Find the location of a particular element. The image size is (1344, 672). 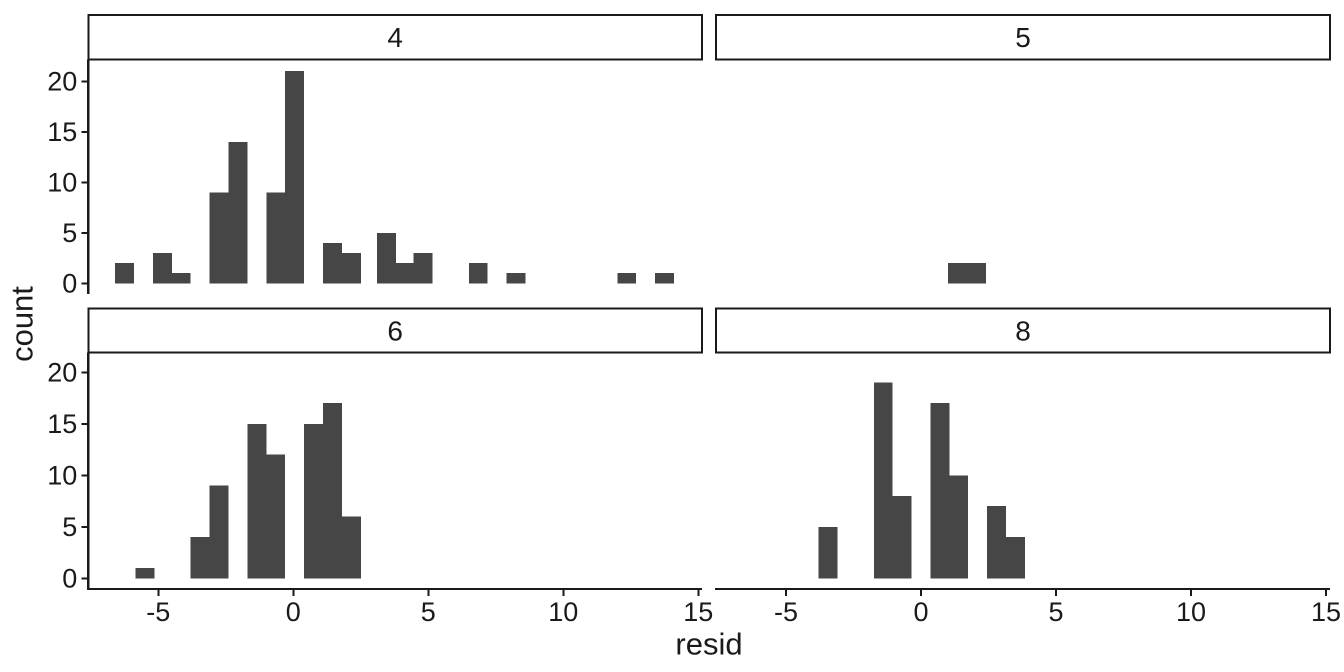

facet-strip-label: 5 is located at coordinates (1023, 37).